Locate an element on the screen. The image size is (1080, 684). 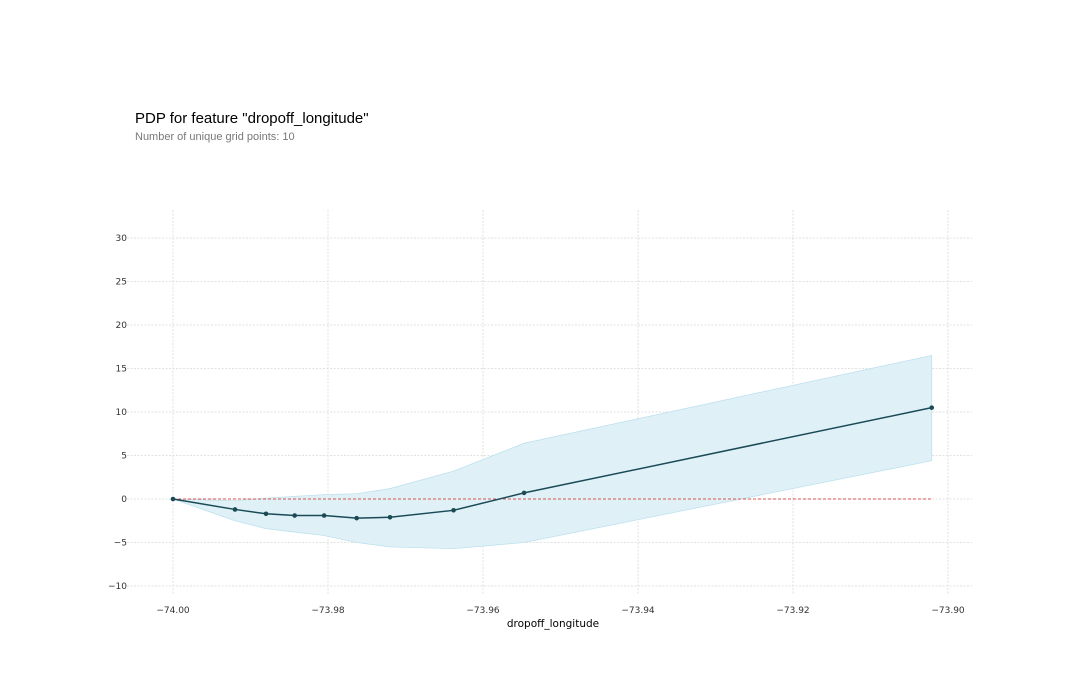
y-tick-label-0: −10 is located at coordinates (117, 587).